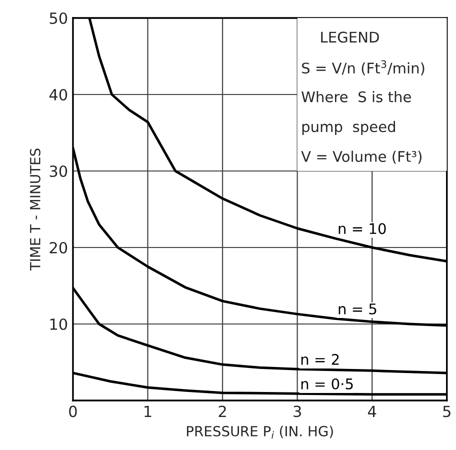  What do you see at coordinates (361, 157) in the screenshot?
I see `annotation: V = Volume (Ft³)` at bounding box center [361, 157].